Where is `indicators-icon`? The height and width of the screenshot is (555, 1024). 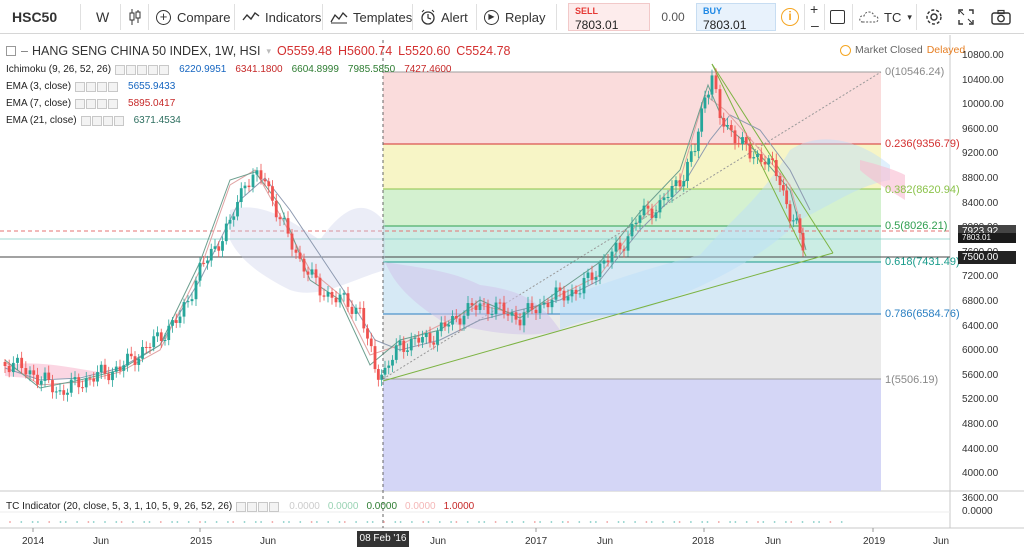 indicators-icon is located at coordinates (251, 16).